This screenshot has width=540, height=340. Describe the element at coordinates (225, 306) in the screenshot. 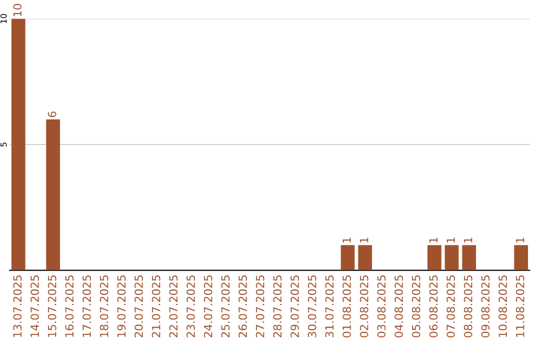

I see `x-tick-label: 25.07.2025` at that location.